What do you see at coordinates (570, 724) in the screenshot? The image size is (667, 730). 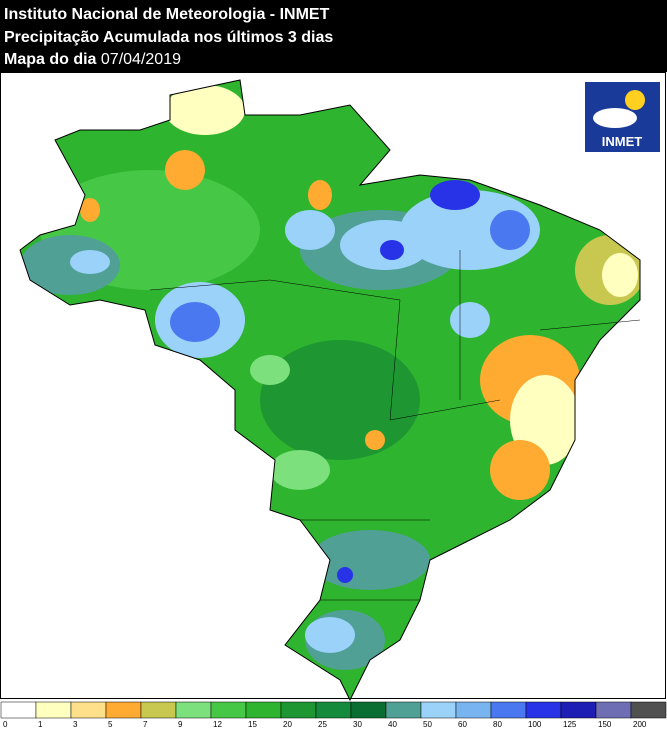 I see `legend-label: 125` at bounding box center [570, 724].